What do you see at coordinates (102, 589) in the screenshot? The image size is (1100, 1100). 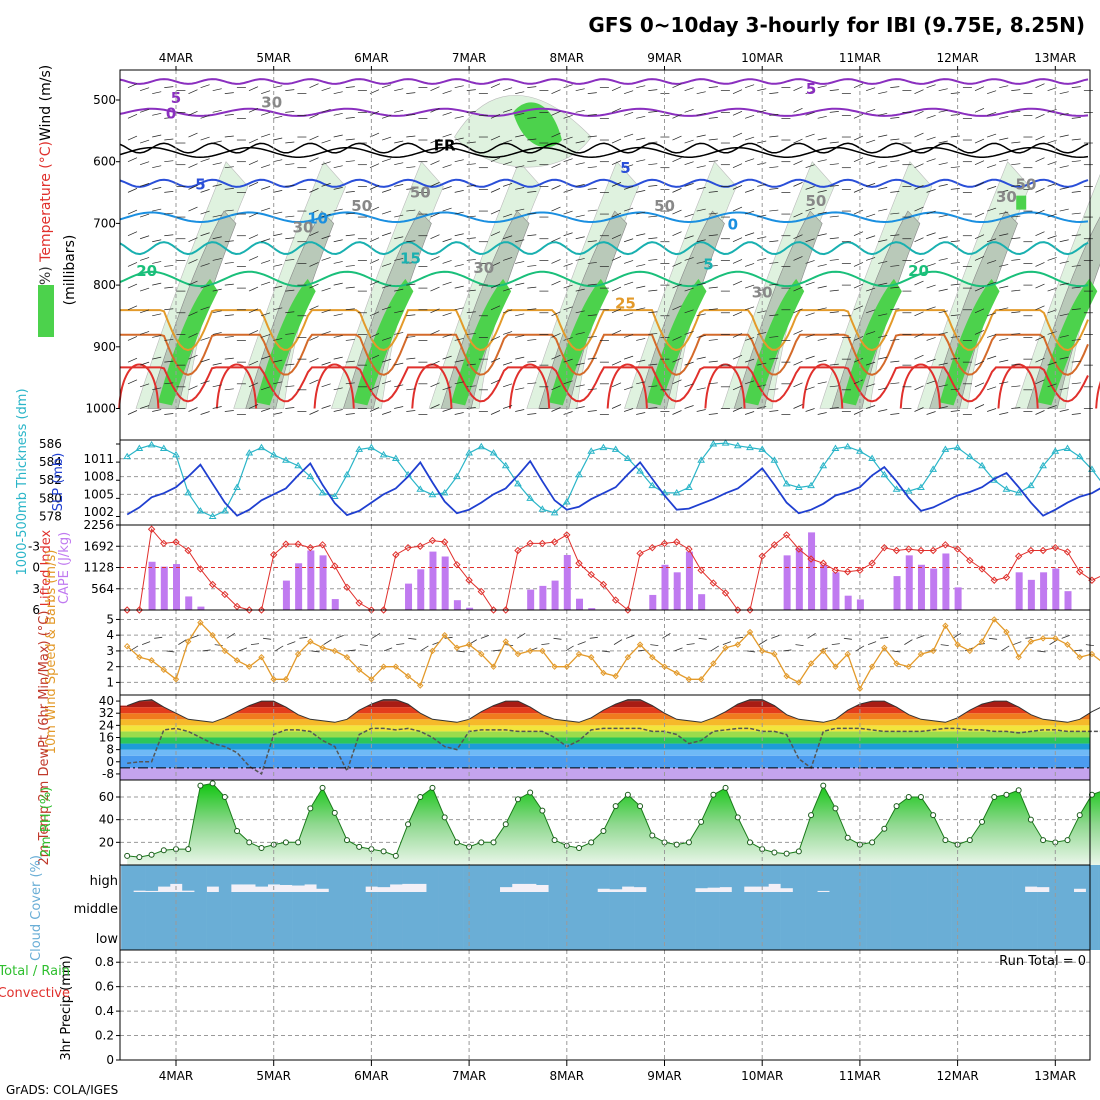 I see `y-tick-label: 564` at bounding box center [102, 589].